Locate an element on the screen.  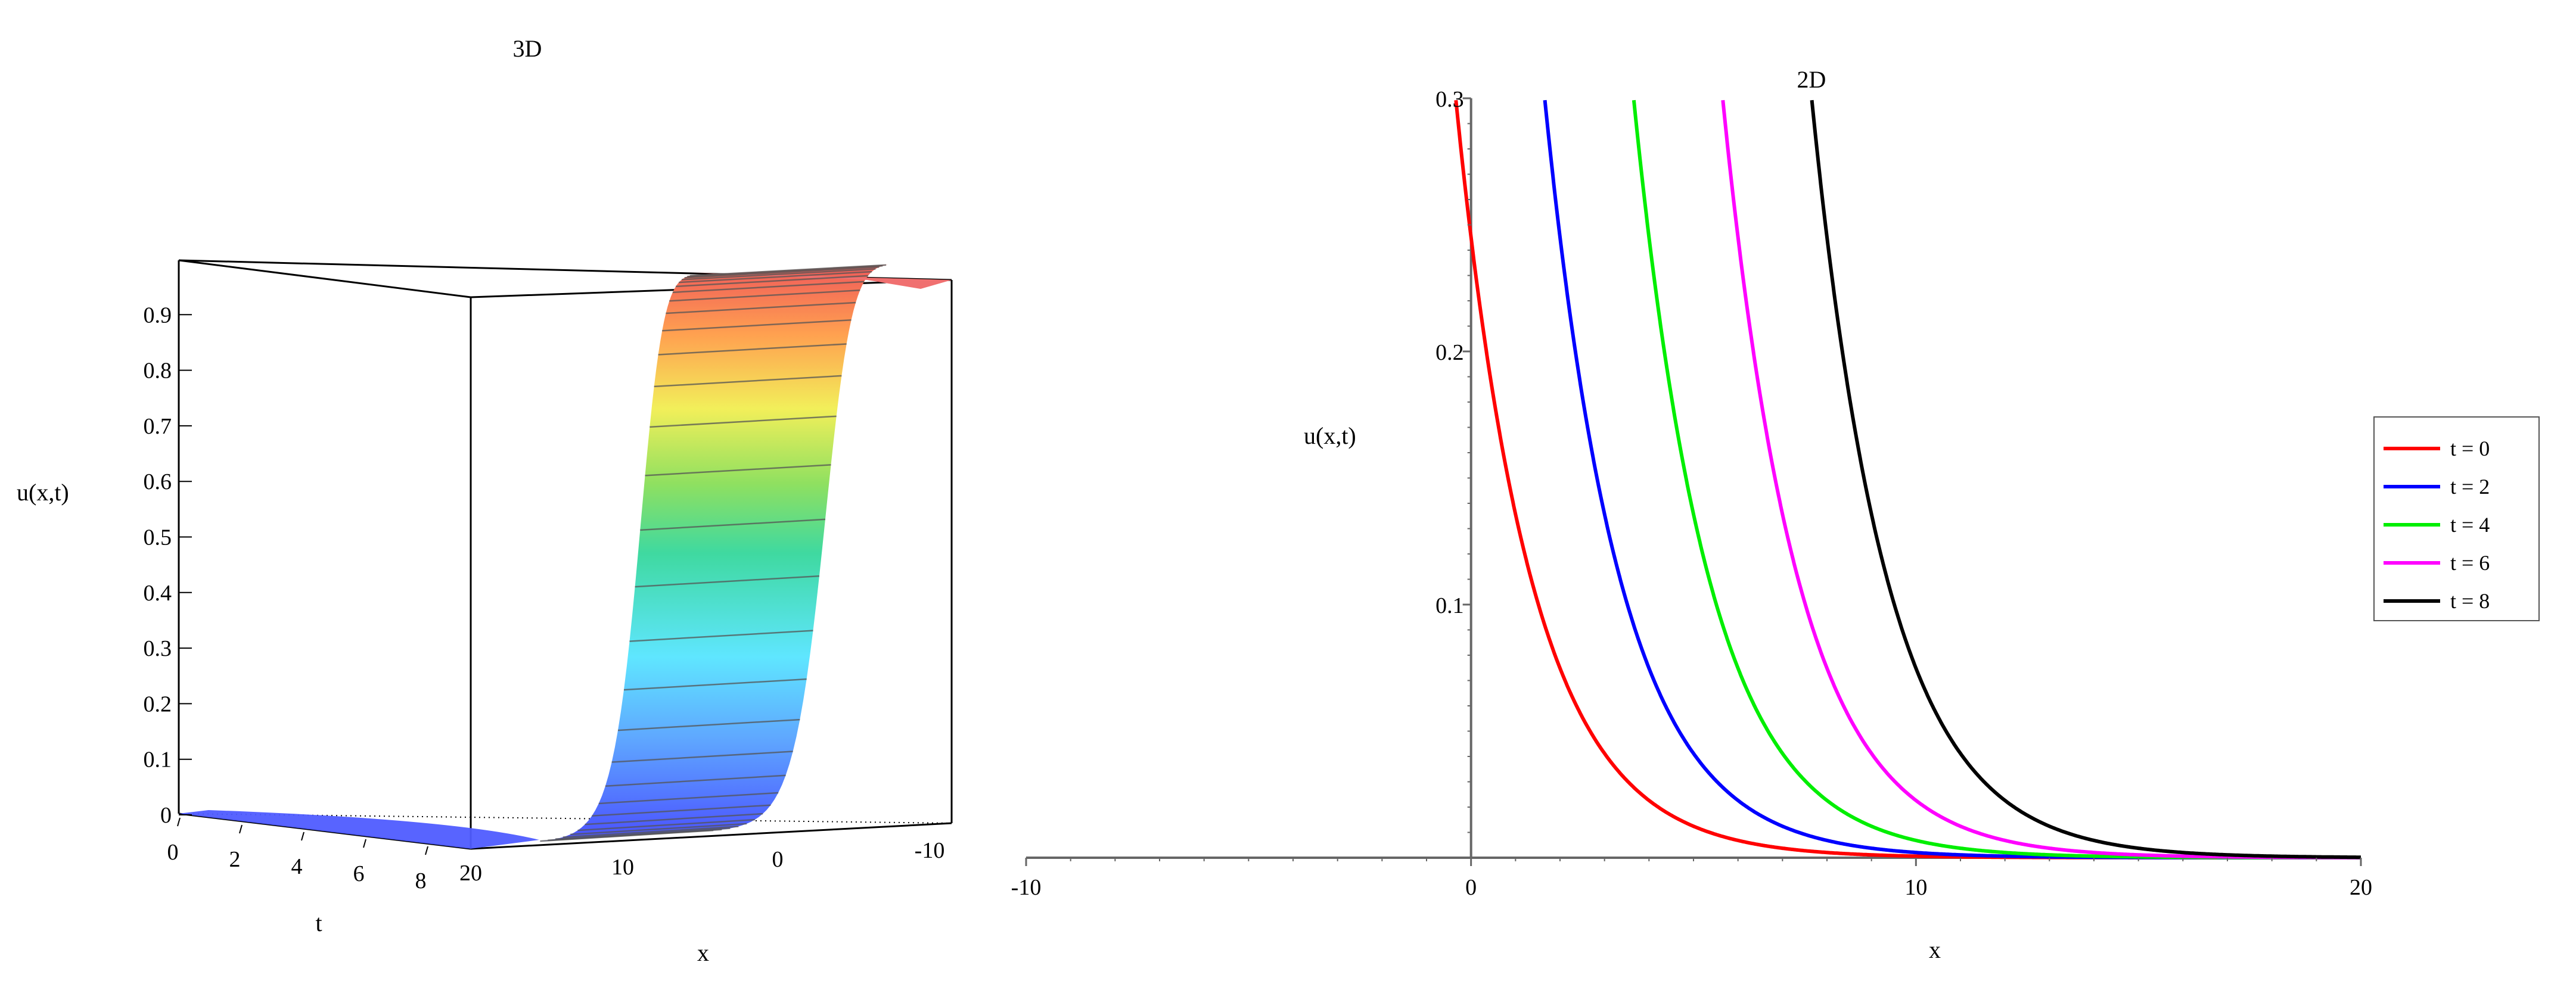
legend-box is located at coordinates (2456, 518).